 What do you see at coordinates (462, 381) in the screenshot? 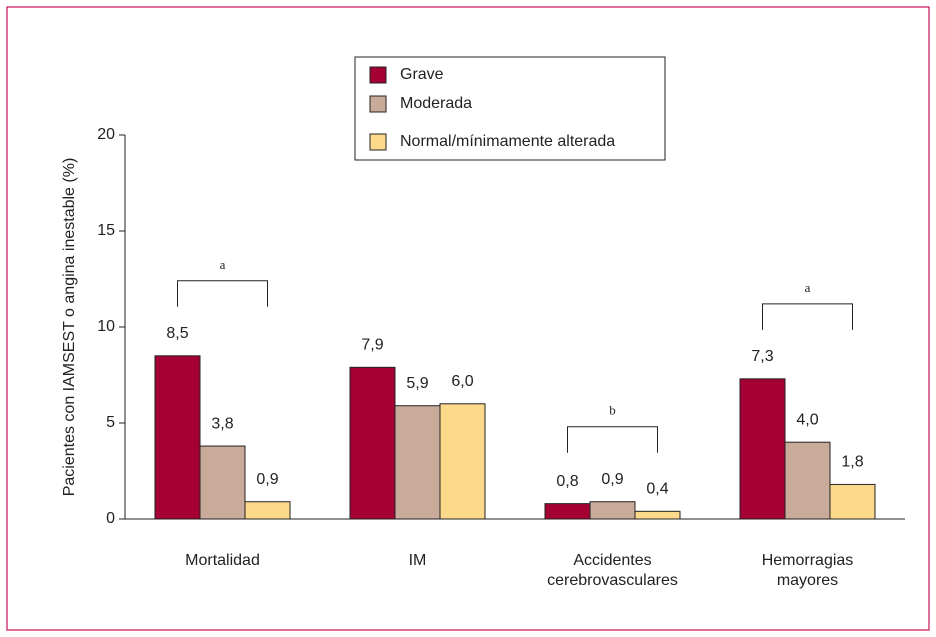
I see `value-label: 6,0` at bounding box center [462, 381].